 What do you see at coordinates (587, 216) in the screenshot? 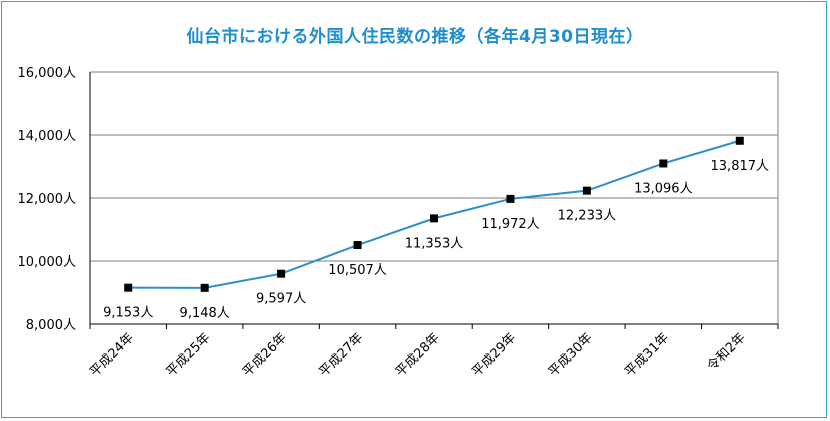
I see `data-label: 12,233人` at bounding box center [587, 216].